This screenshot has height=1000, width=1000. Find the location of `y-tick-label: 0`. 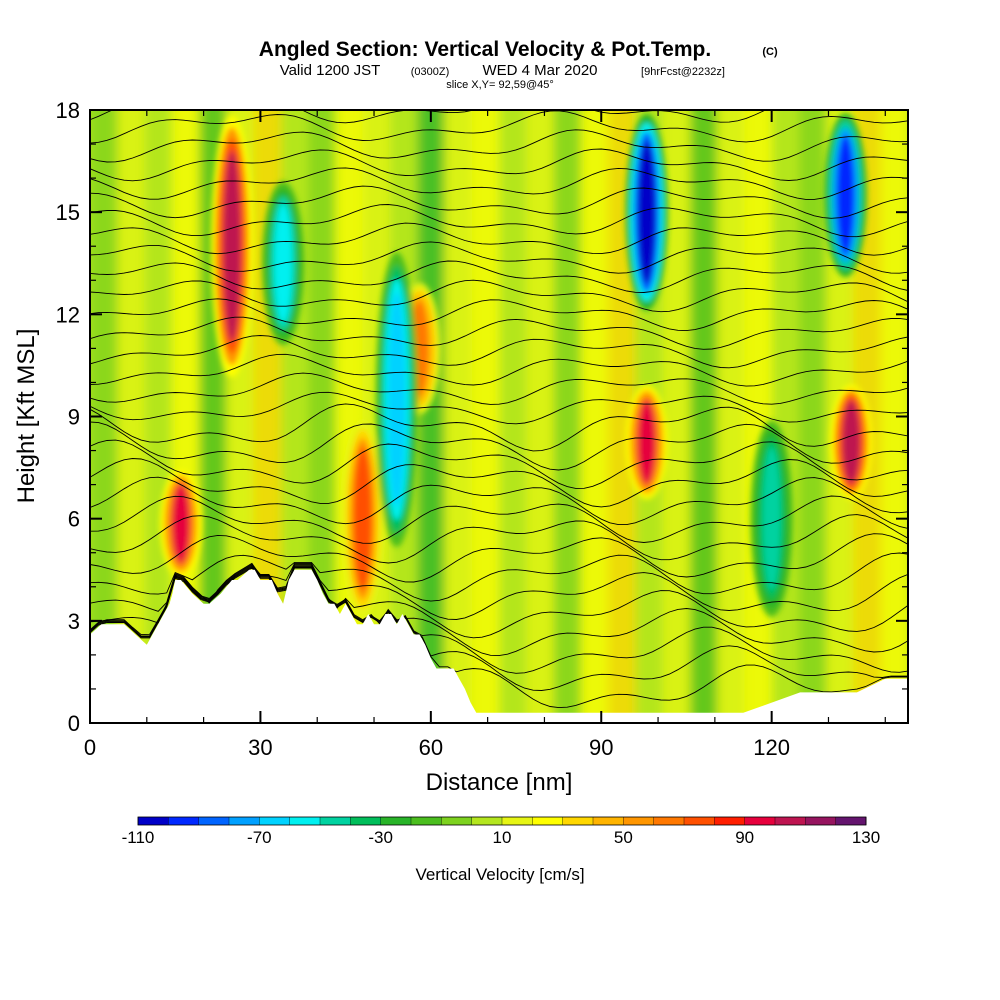

y-tick-label: 0 is located at coordinates (74, 723).